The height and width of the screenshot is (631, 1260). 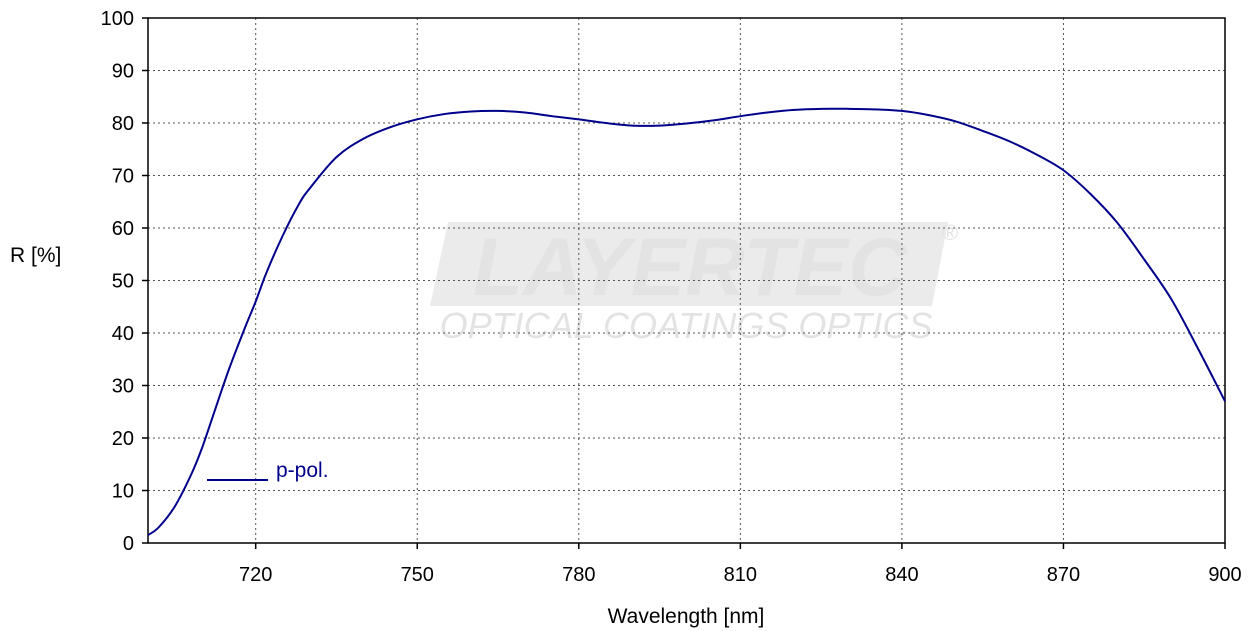 I want to click on y-tick-label: 70, so click(x=123, y=177).